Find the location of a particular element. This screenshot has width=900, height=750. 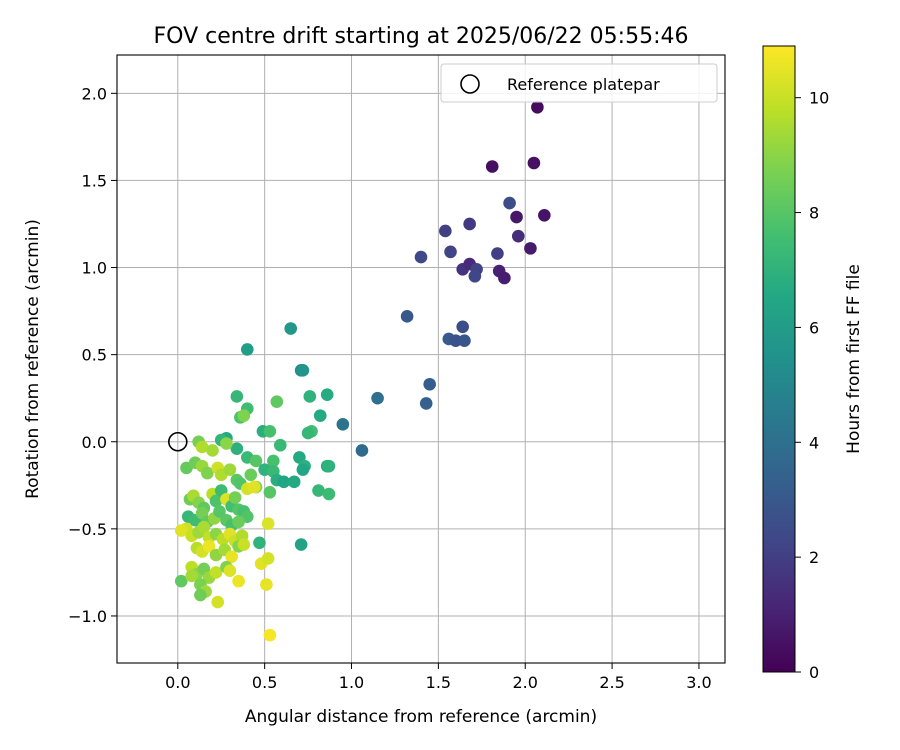

y-tick-label-4: 1.0 is located at coordinates (94, 268).